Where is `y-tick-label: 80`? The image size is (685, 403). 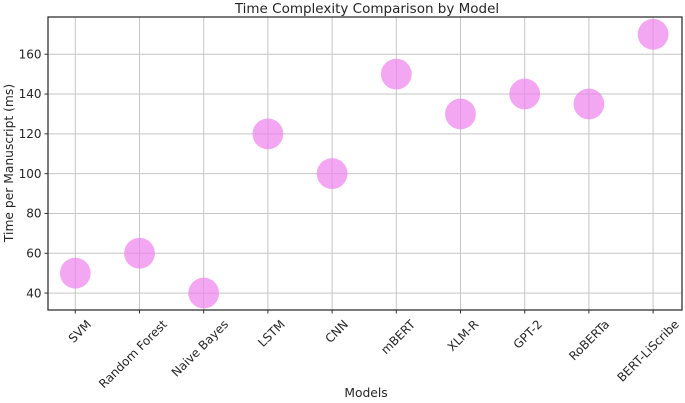 y-tick-label: 80 is located at coordinates (33, 214).